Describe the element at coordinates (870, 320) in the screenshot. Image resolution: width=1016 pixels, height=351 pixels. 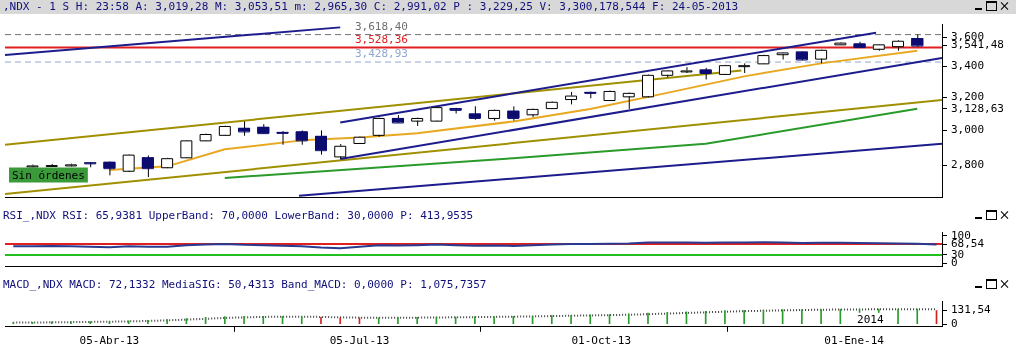
I see `annotation: 2014` at that location.